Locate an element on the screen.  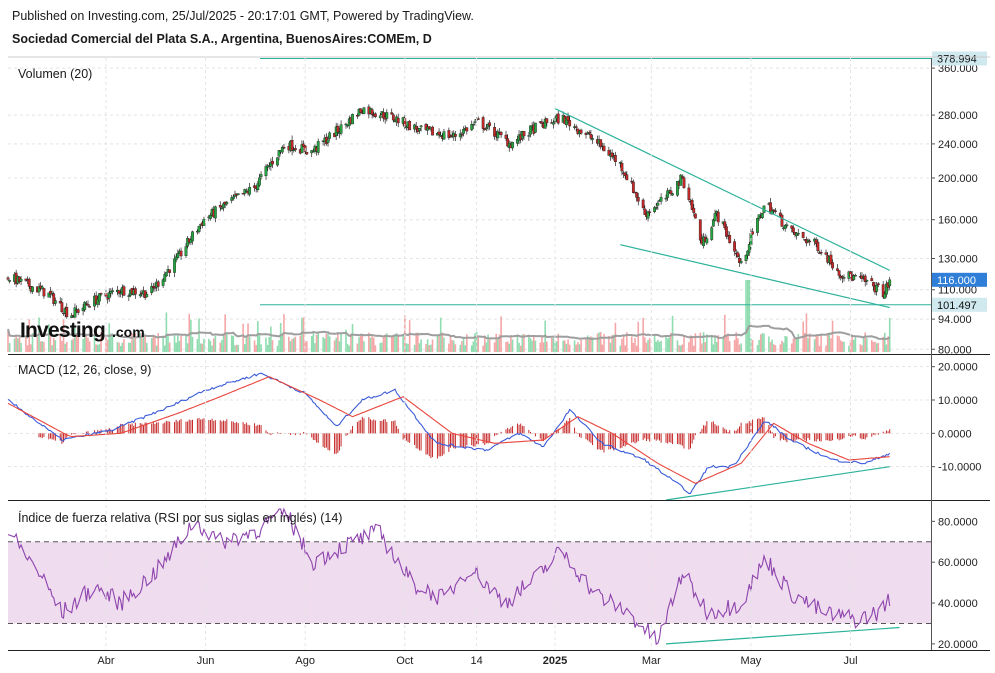
investing-logo-suffix: .com is located at coordinates (128, 332).